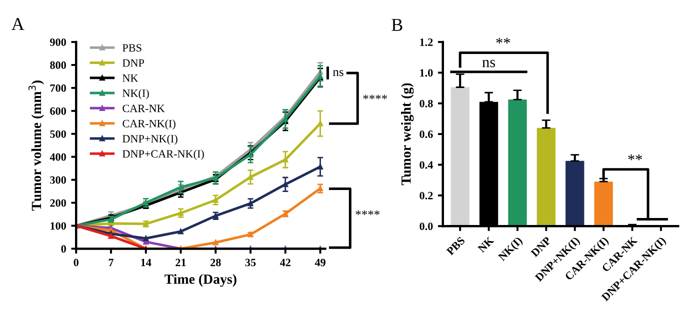 Image resolution: width=692 pixels, height=323 pixels. I want to click on x-tick-label: 49, so click(320, 262).